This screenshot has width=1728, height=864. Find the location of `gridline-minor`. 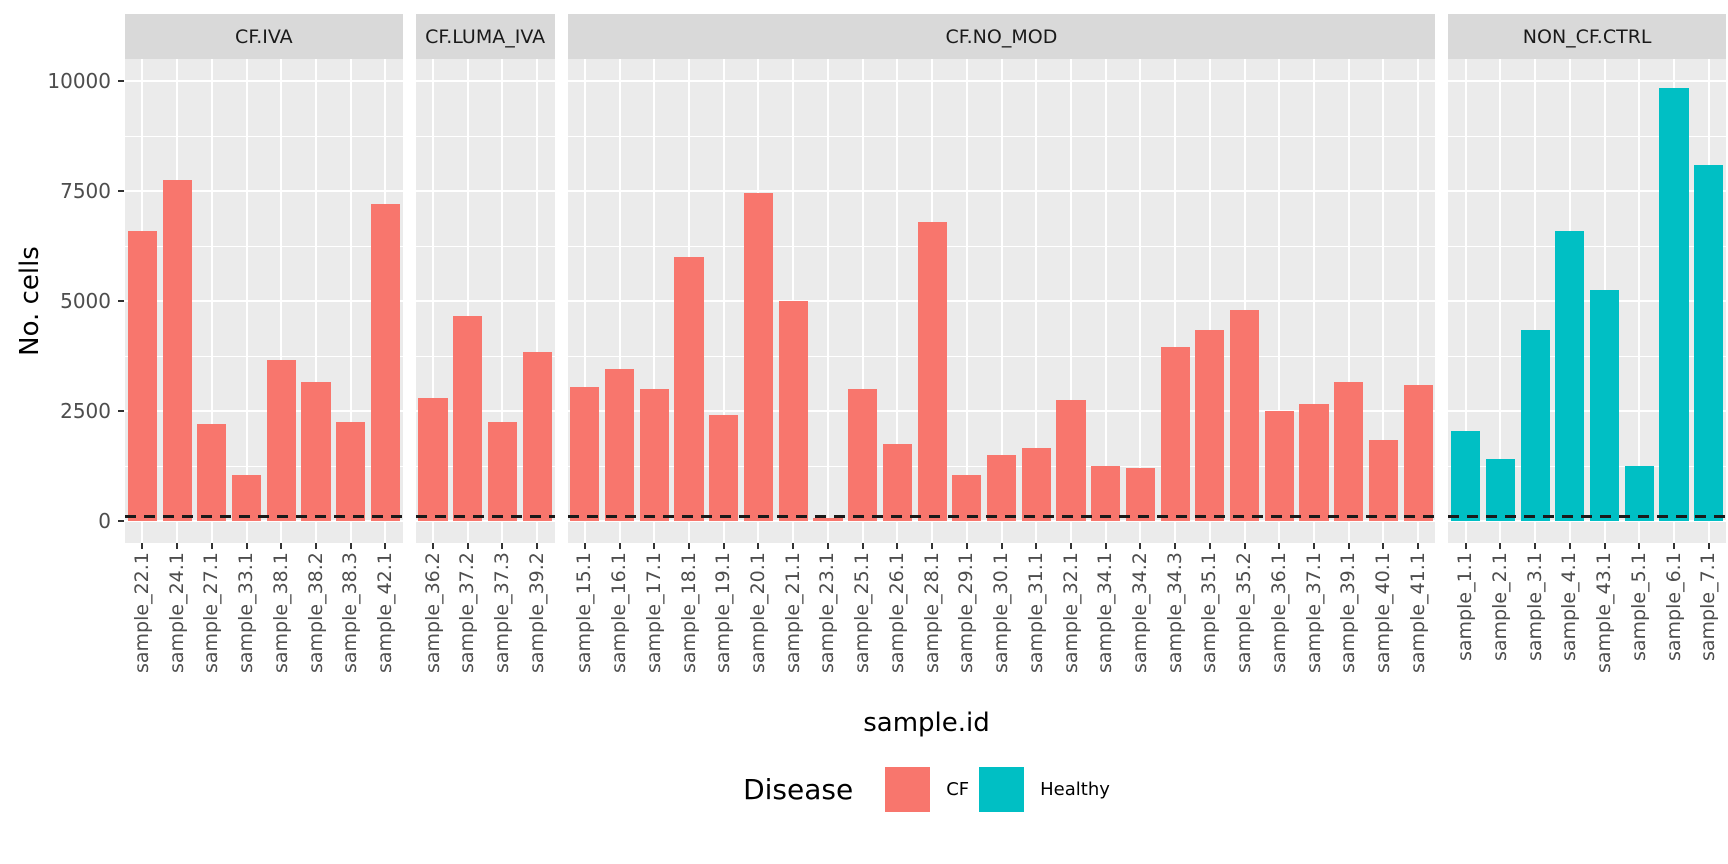

gridline-minor is located at coordinates (485, 466).